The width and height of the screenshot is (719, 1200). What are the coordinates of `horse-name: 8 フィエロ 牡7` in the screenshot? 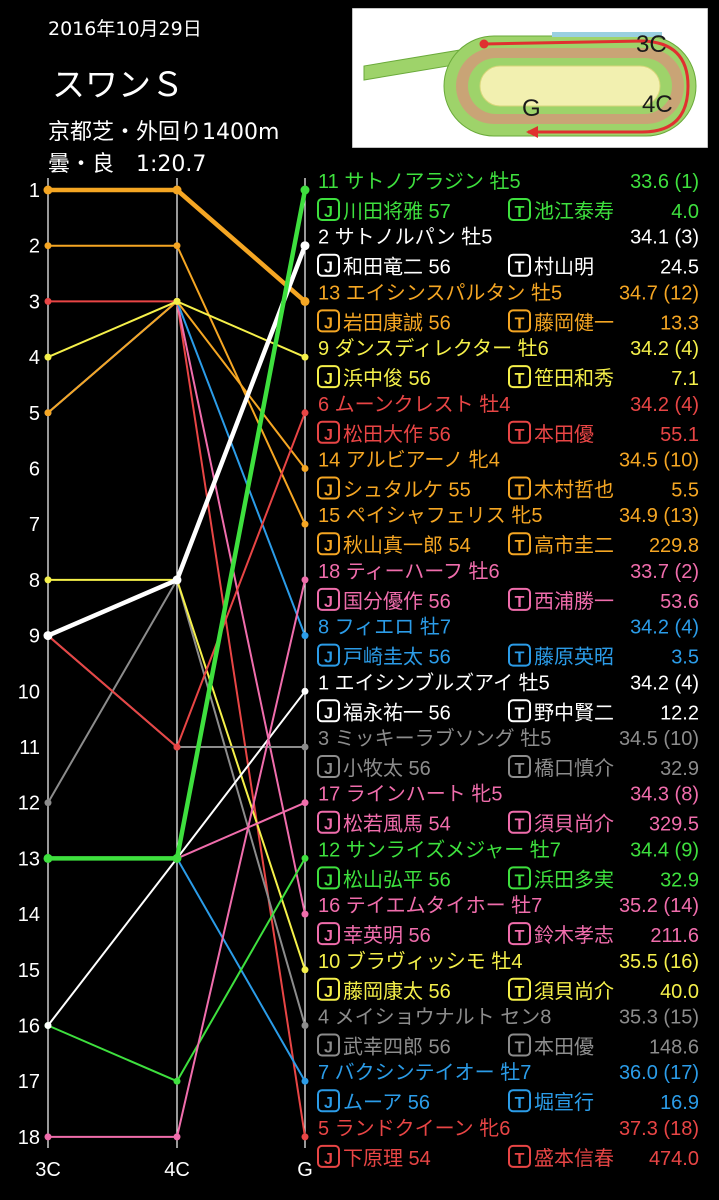 It's located at (384, 627).